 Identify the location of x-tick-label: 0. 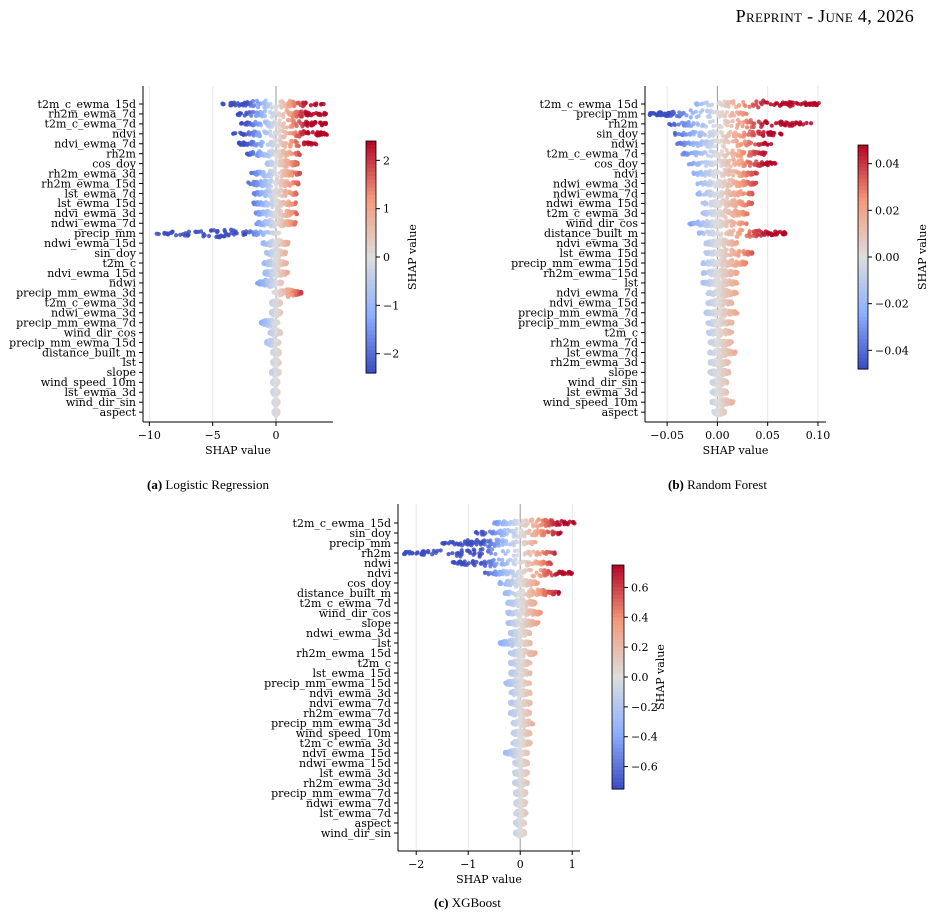
(276, 435).